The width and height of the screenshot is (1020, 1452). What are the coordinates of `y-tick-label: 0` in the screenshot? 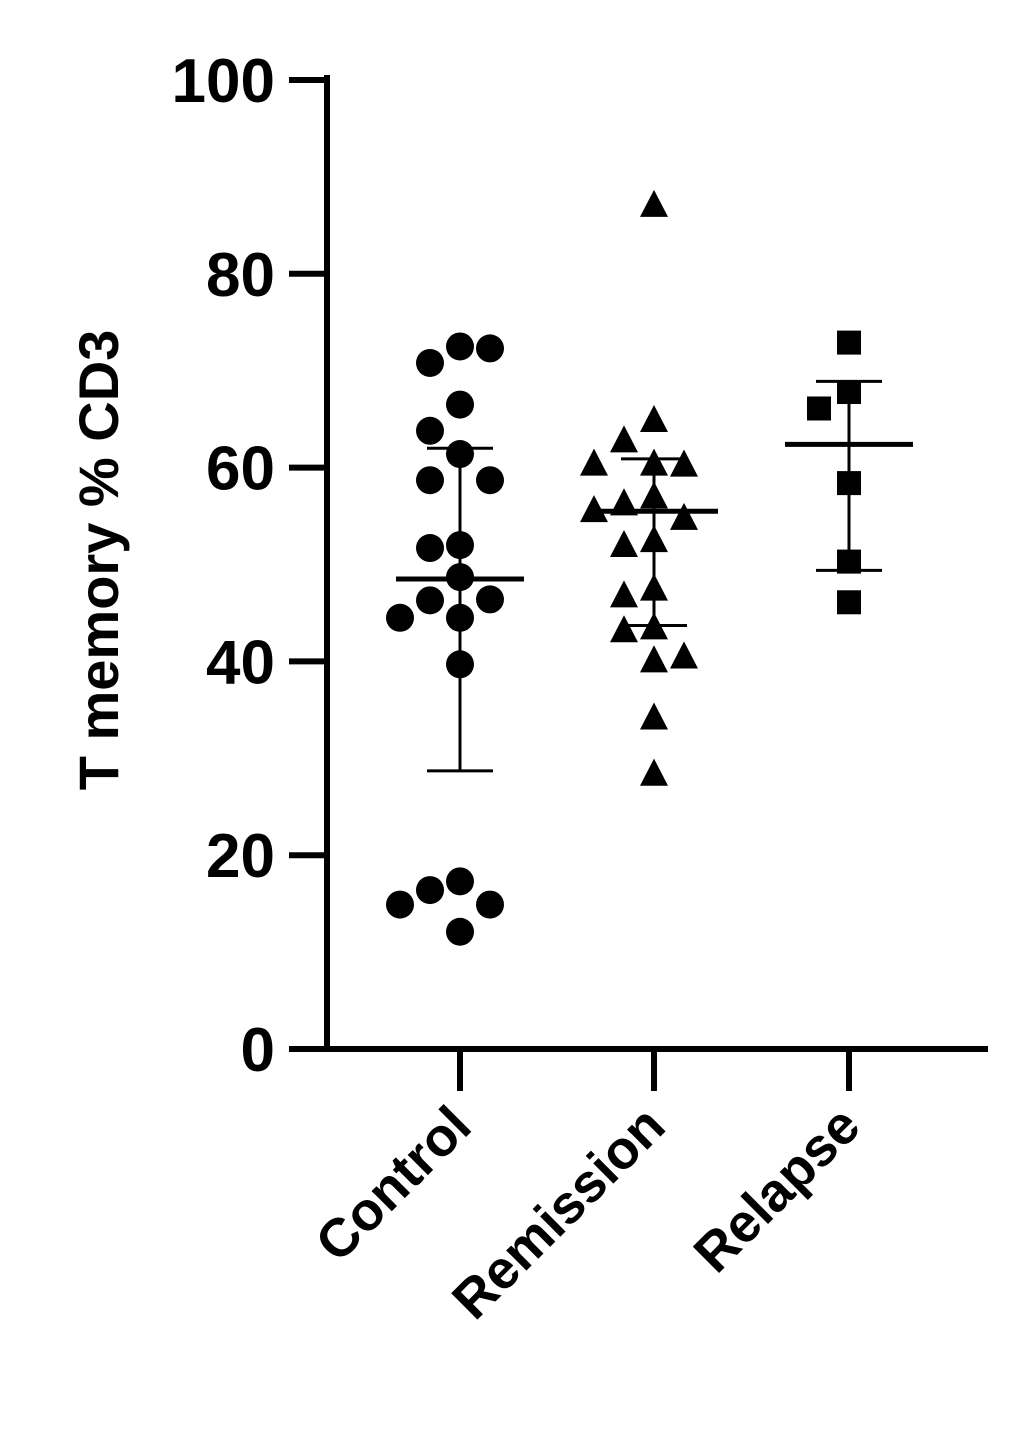 It's located at (258, 1050).